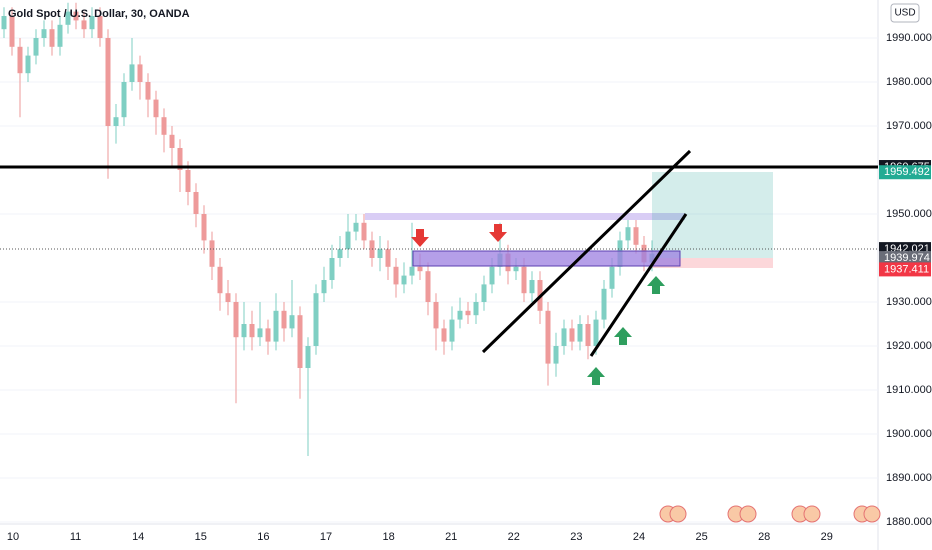 The height and width of the screenshot is (550, 932). Describe the element at coordinates (75, 537) in the screenshot. I see `x-tick-label: 11` at that location.